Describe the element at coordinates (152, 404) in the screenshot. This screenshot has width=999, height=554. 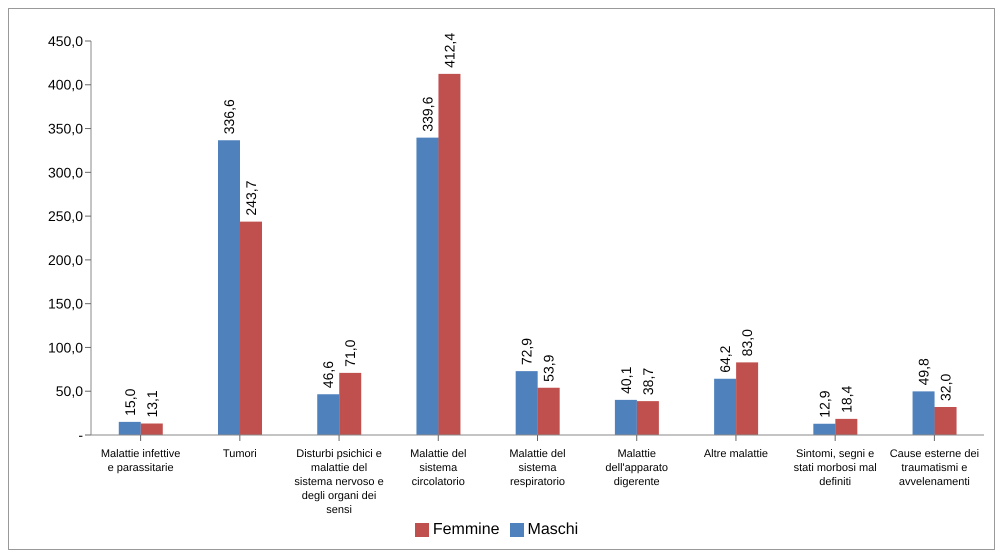
I see `data-label: 13,1` at that location.